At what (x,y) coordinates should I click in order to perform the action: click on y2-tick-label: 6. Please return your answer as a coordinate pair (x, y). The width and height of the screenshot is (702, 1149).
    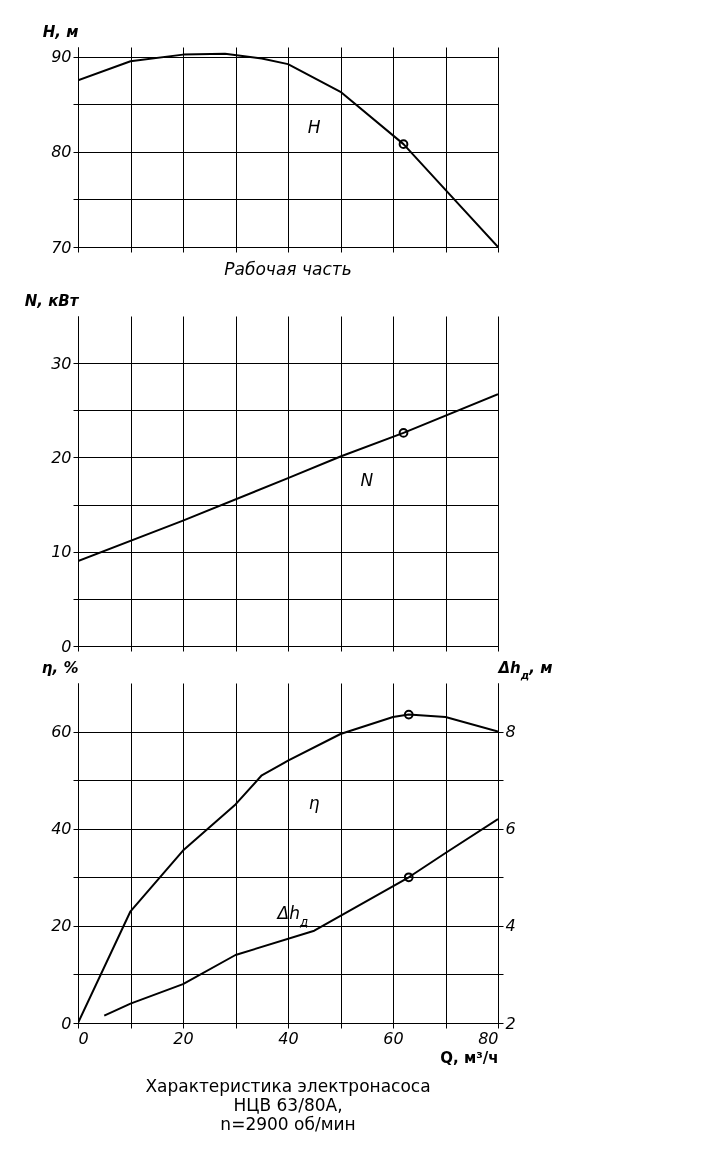
    Looking at the image, I should click on (510, 829).